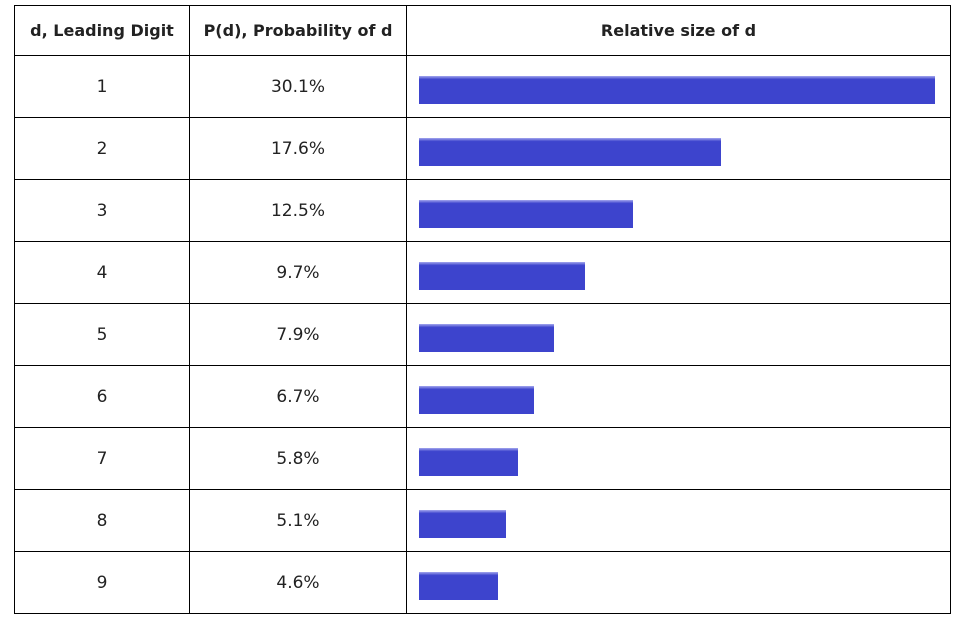 The height and width of the screenshot is (626, 969). What do you see at coordinates (102, 582) in the screenshot?
I see `digit-cell: 9` at bounding box center [102, 582].